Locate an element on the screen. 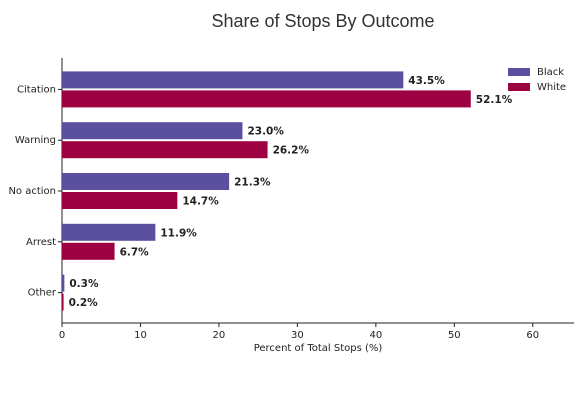 The width and height of the screenshot is (586, 418). chart-title: Share of Stops By Outcome is located at coordinates (322, 21).